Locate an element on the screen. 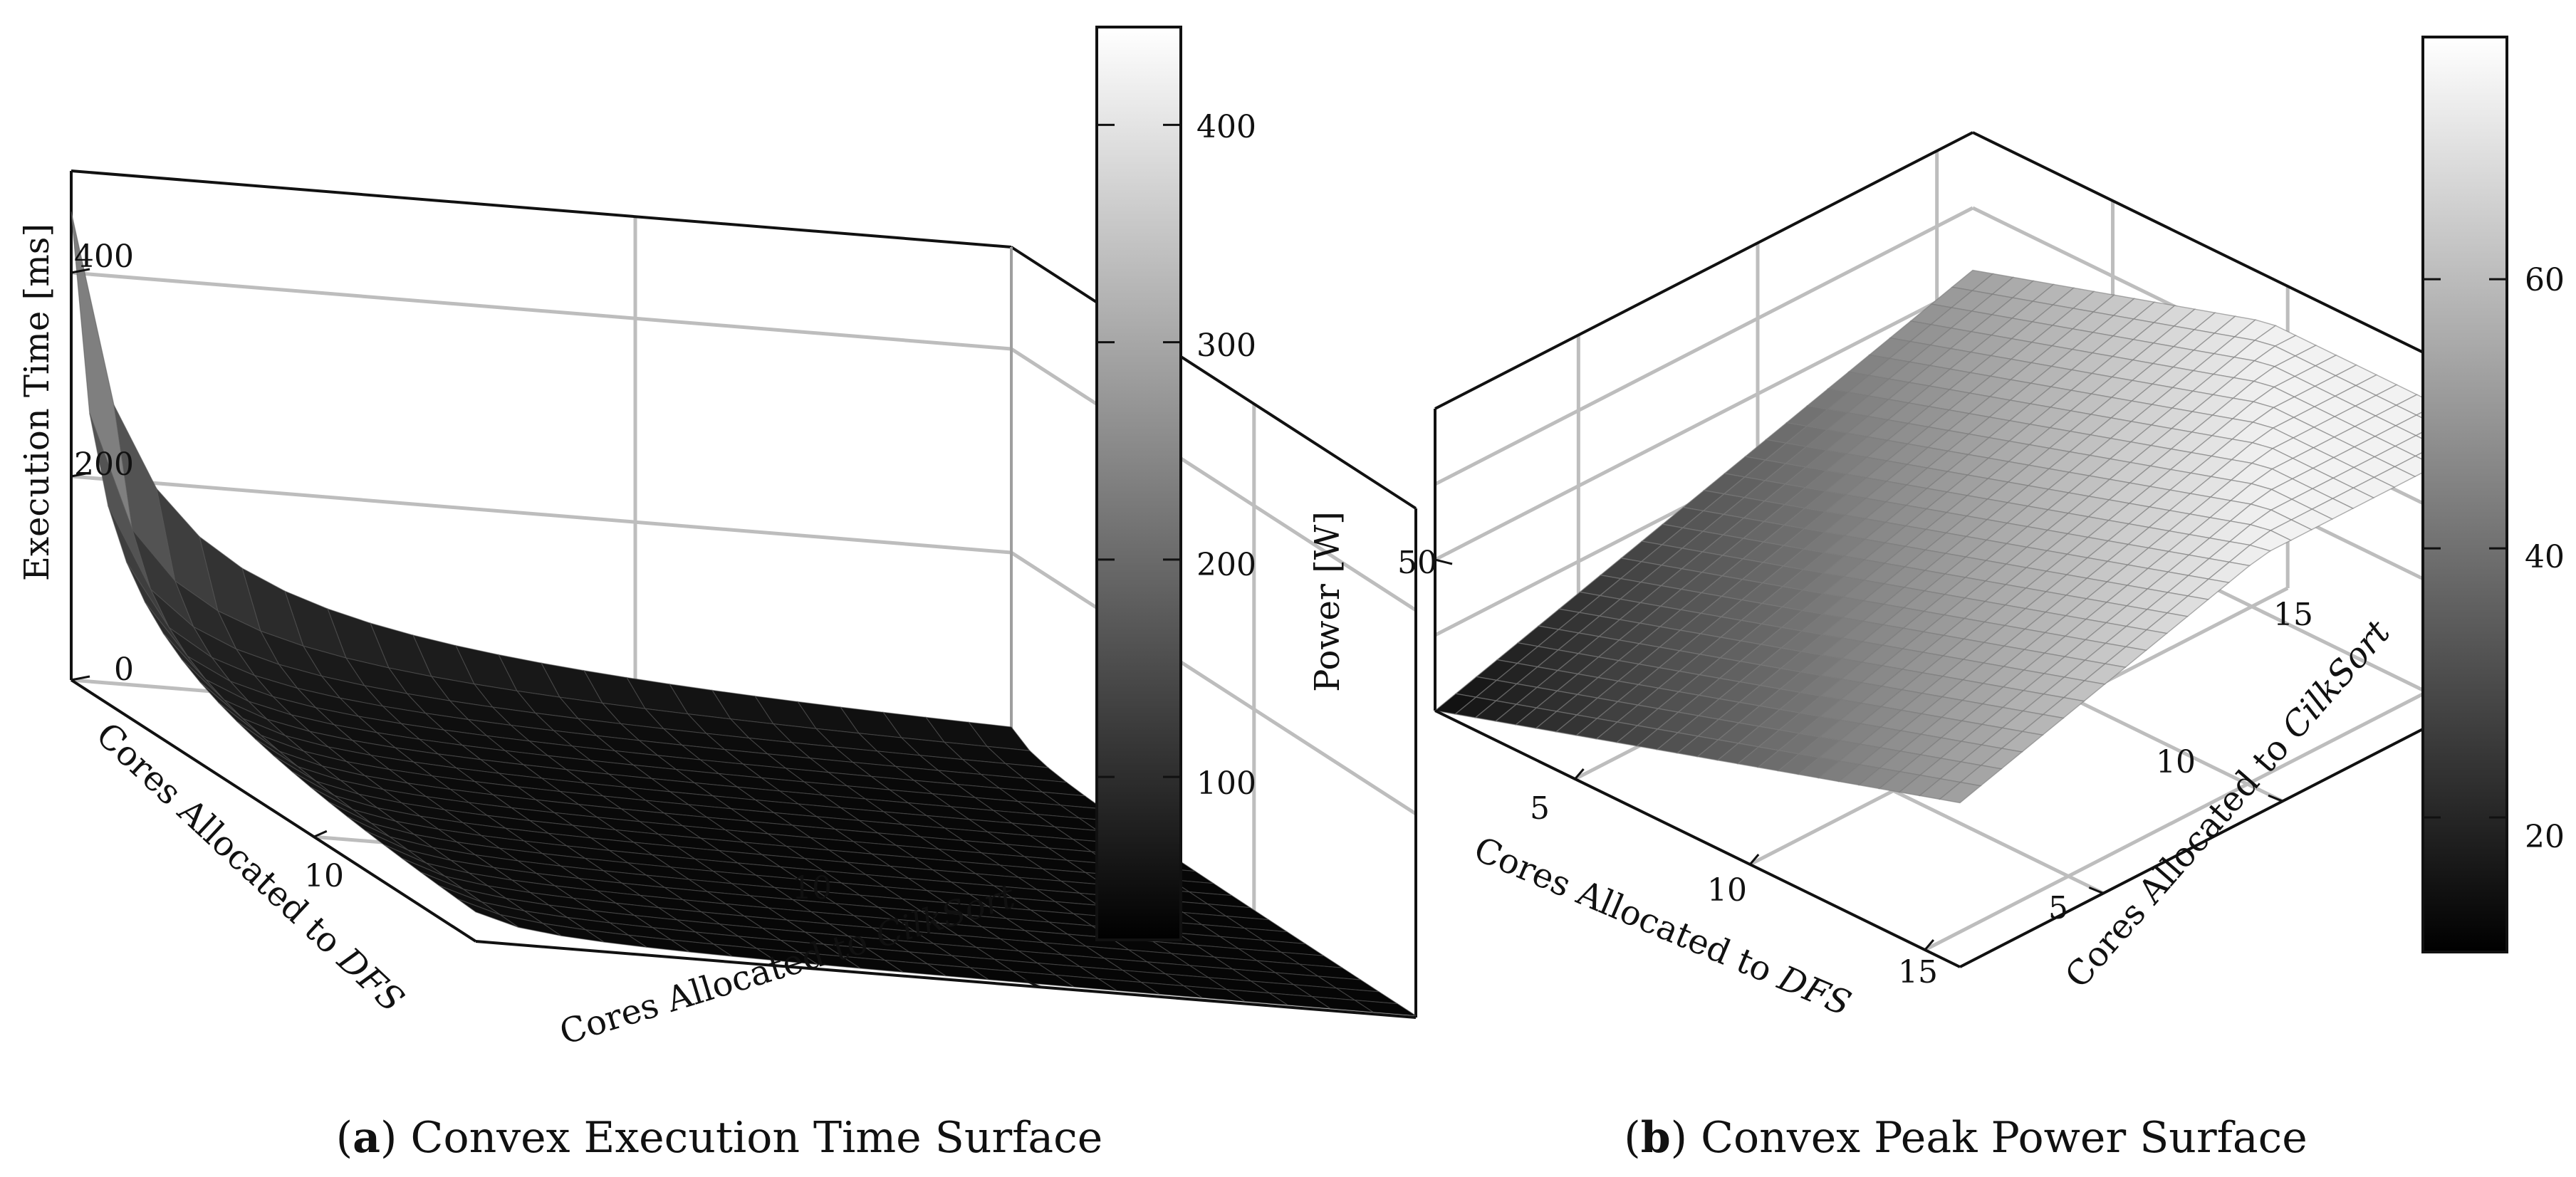 This screenshot has width=2576, height=1177. z-axis-title: Power [W] is located at coordinates (1327, 601).